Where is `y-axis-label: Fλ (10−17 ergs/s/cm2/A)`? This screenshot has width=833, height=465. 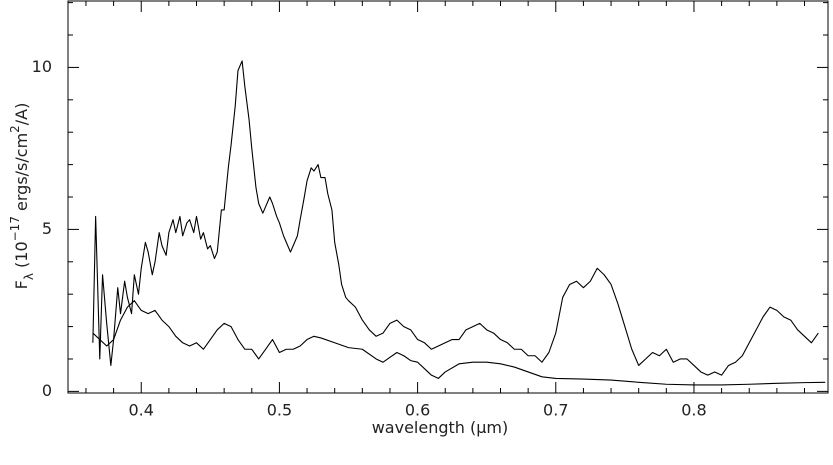 y-axis-label: Fλ (10−17 ergs/s/cm2/A) is located at coordinates (22, 196).